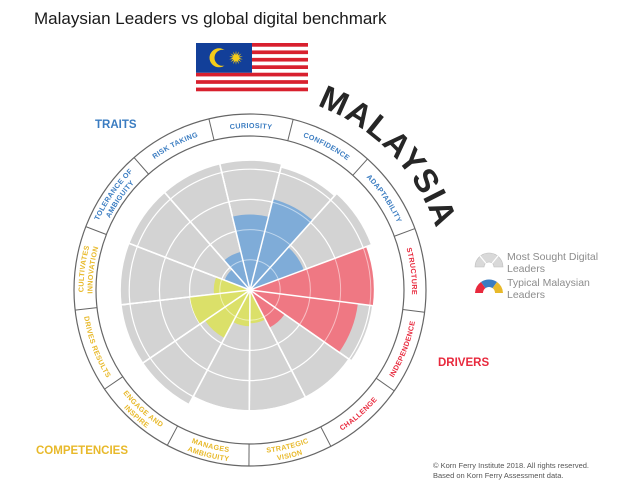 The height and width of the screenshot is (494, 630). I want to click on category-label: ADAPTABILITY, so click(384, 198).